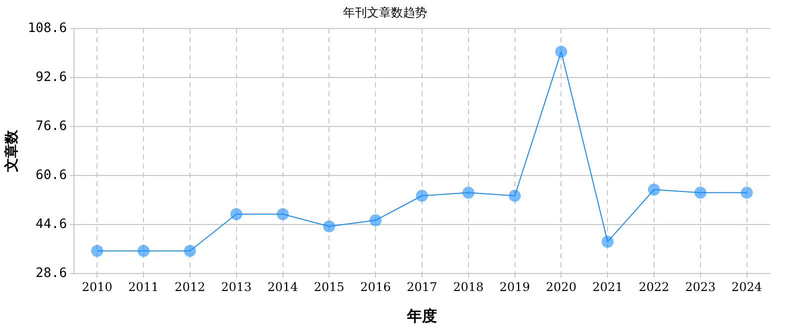  Describe the element at coordinates (468, 287) in the screenshot. I see `x-tick-label: 2018` at that location.